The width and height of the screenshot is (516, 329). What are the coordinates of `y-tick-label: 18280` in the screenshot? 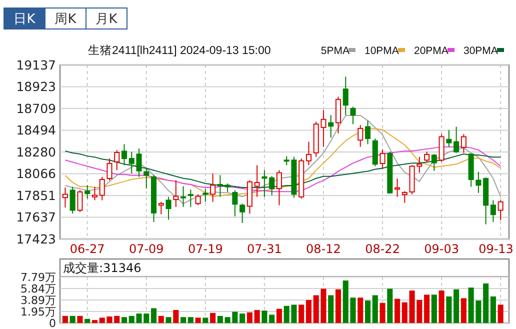 It's located at (36, 152).